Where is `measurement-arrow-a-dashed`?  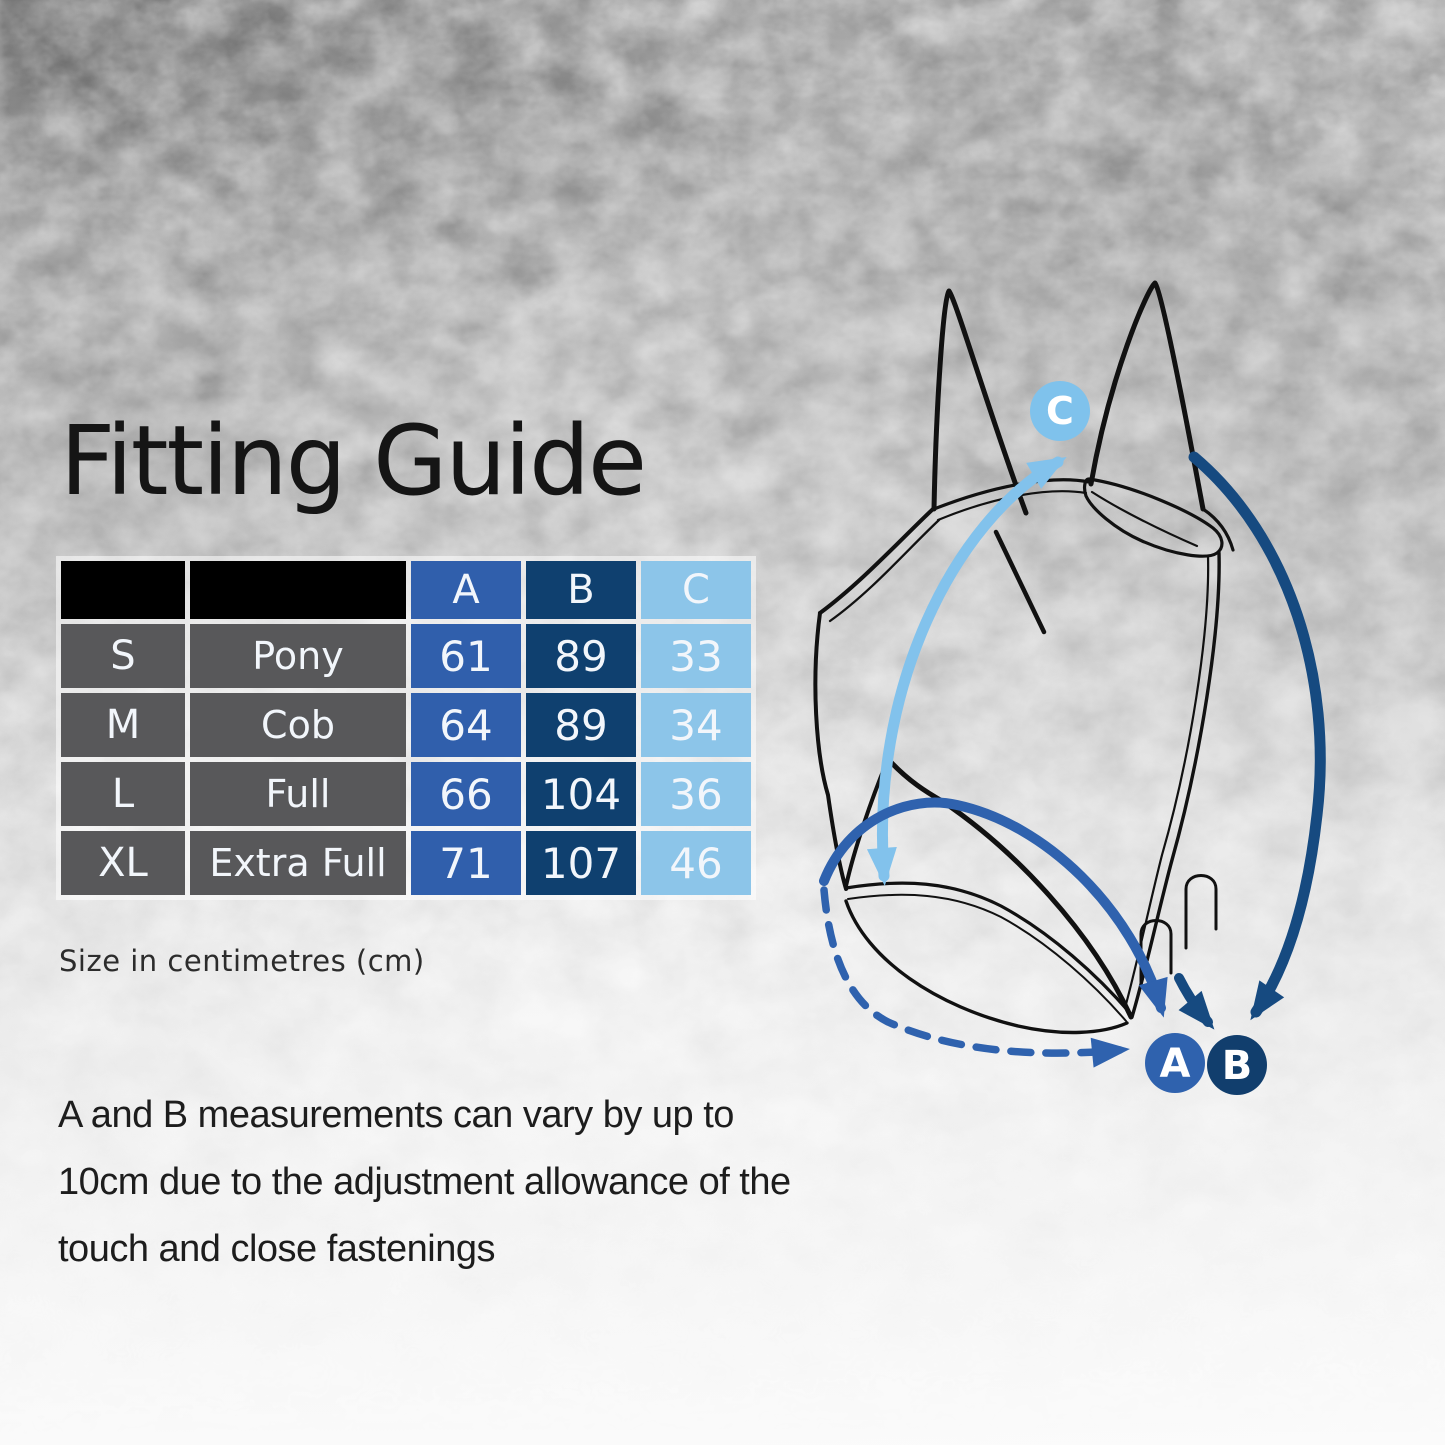 measurement-arrow-a-dashed is located at coordinates (975, 977).